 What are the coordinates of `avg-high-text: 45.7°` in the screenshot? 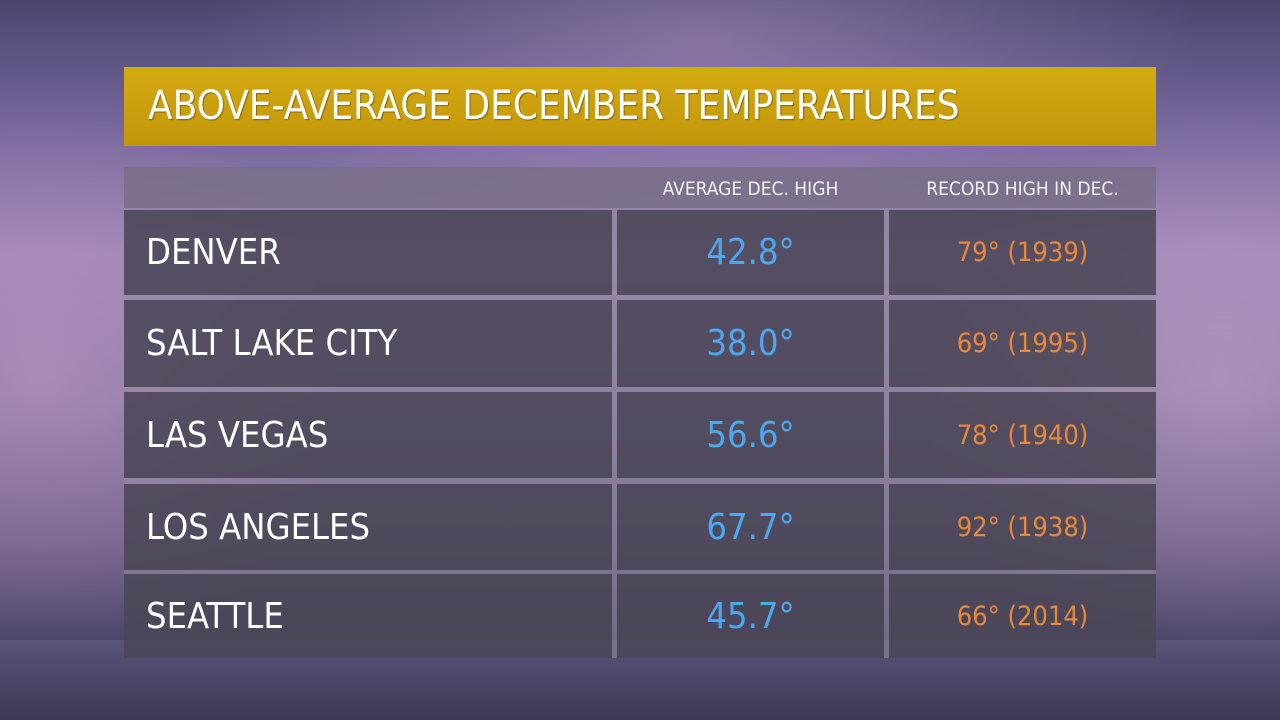 It's located at (750, 616).